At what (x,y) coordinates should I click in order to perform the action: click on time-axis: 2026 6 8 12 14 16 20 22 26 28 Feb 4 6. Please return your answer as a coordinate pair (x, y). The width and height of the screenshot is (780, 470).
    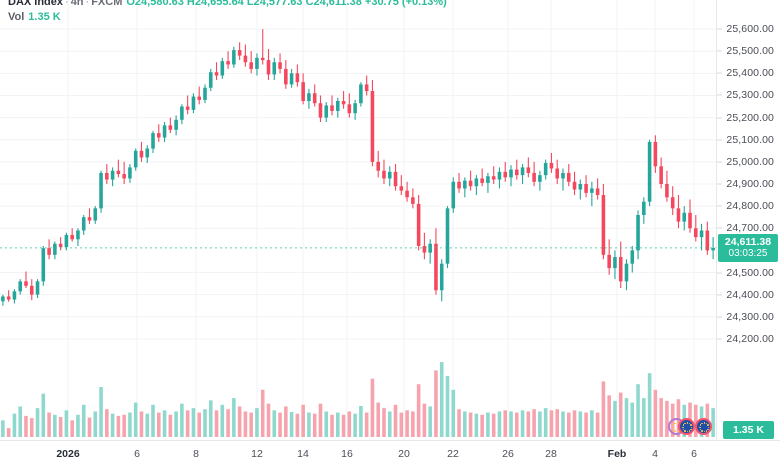
    Looking at the image, I should click on (390, 455).